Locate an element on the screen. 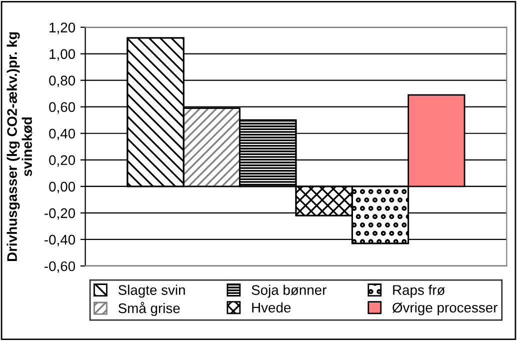  y-tick-label: -0,60 is located at coordinates (60, 267).